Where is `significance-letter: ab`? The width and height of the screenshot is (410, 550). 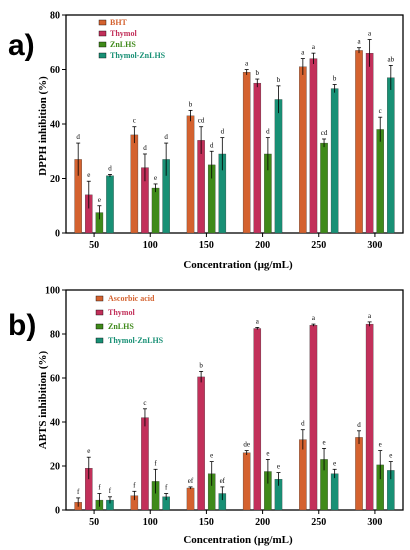 significance-letter: ab is located at coordinates (391, 59).